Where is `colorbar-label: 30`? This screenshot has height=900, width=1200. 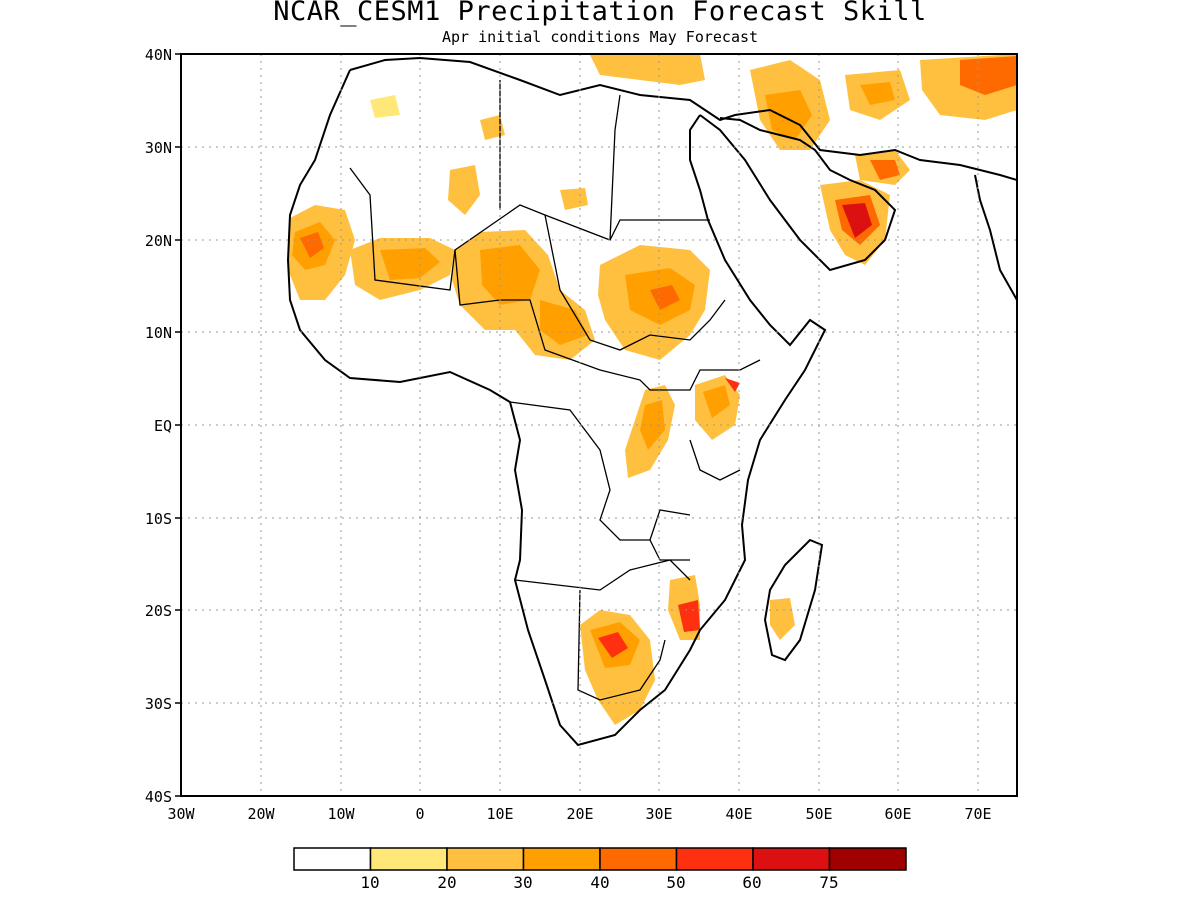
colorbar-label: 30 is located at coordinates (522, 882).